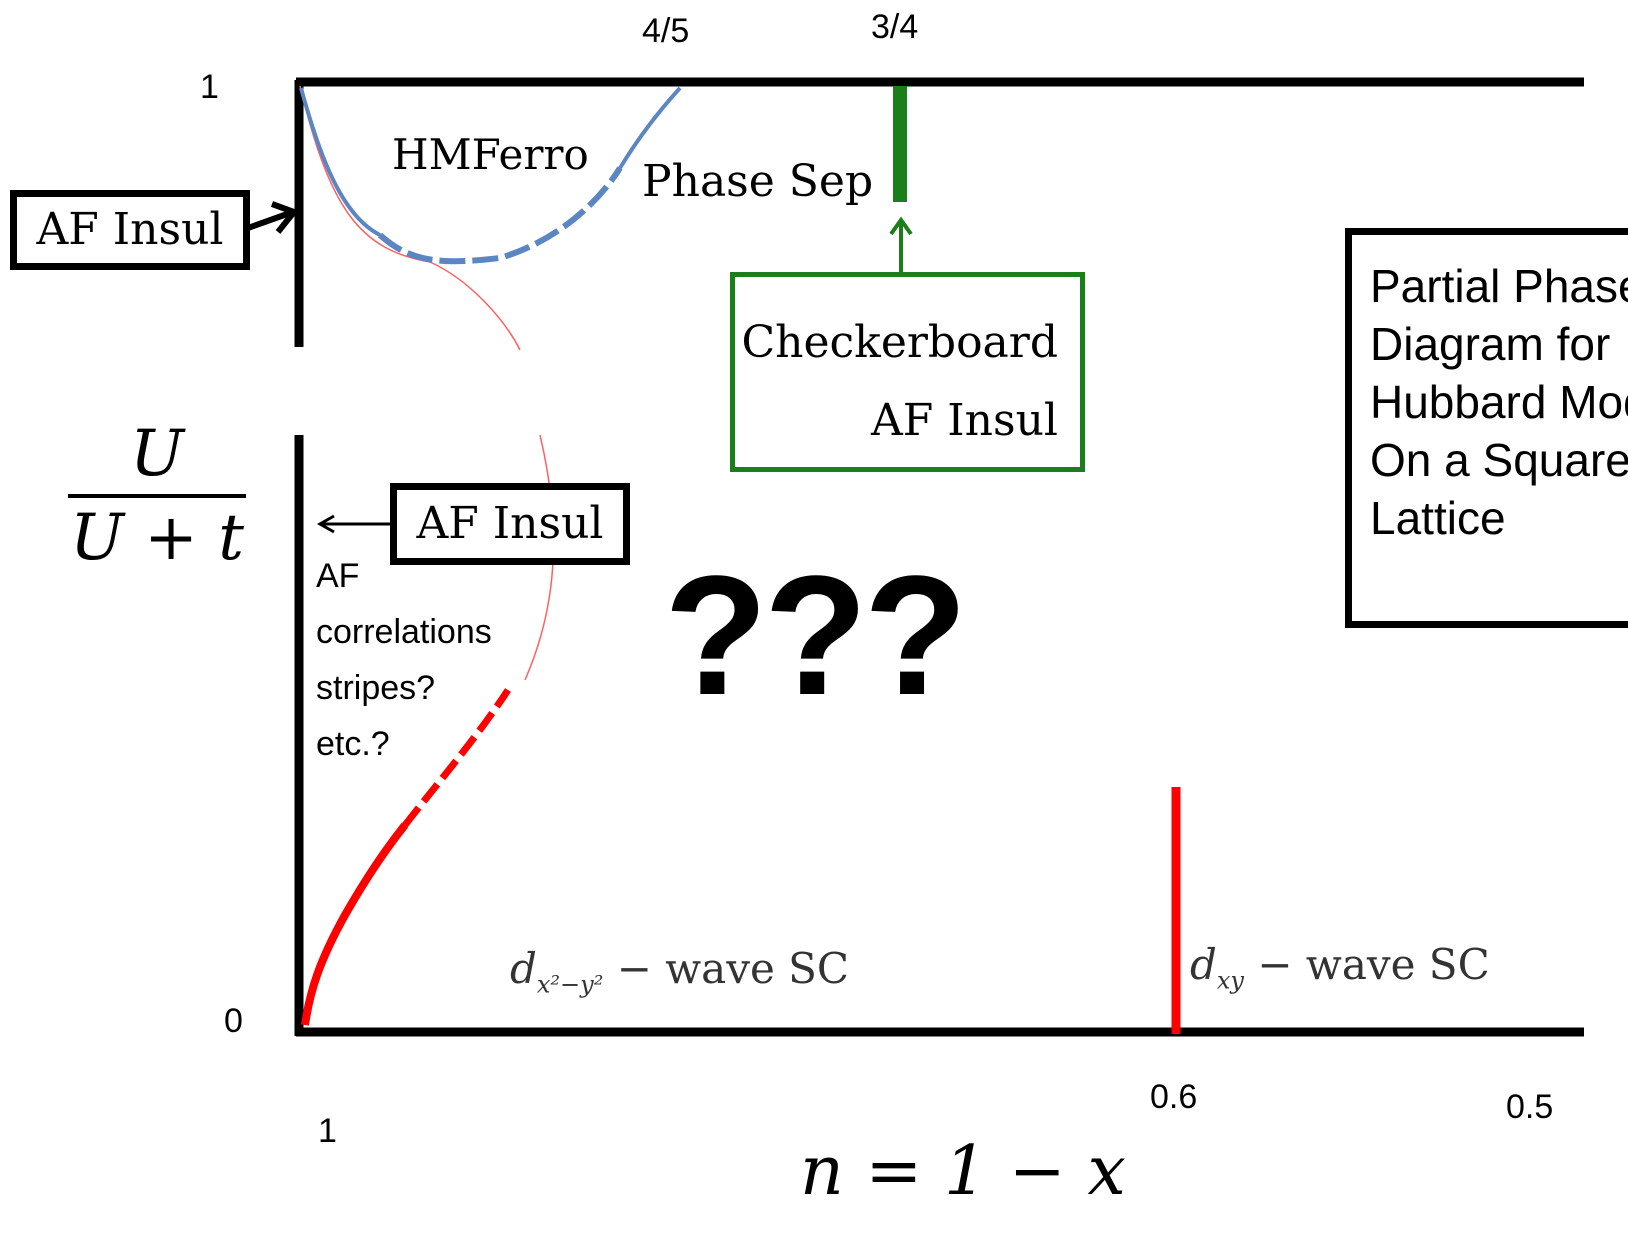 This screenshot has width=1628, height=1241. What do you see at coordinates (816, 636) in the screenshot?
I see `unknown-label: ???` at bounding box center [816, 636].